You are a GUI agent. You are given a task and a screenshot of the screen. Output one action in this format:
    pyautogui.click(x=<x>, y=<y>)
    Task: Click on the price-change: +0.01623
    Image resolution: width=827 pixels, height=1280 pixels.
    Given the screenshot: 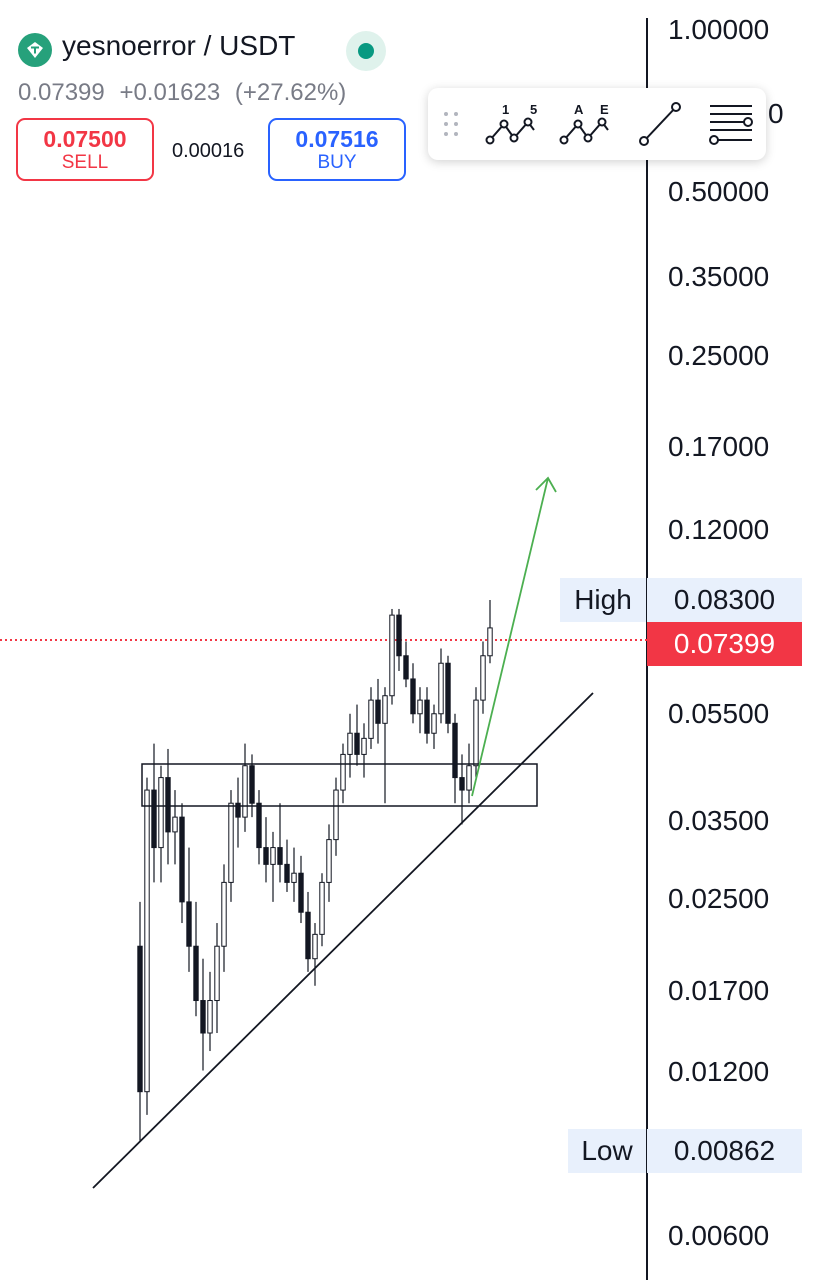 What is the action you would take?
    pyautogui.click(x=170, y=92)
    